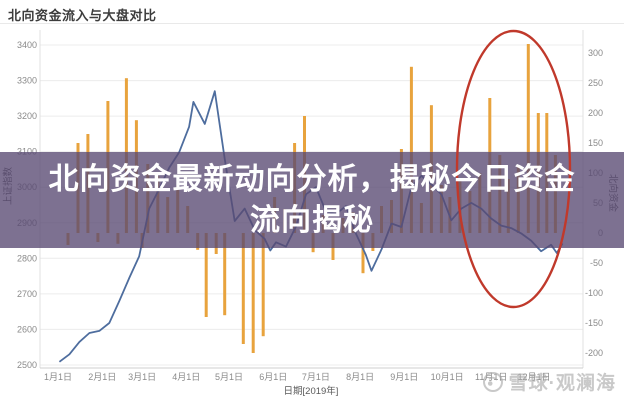  Describe the element at coordinates (312, 23) in the screenshot. I see `title-divider` at that location.